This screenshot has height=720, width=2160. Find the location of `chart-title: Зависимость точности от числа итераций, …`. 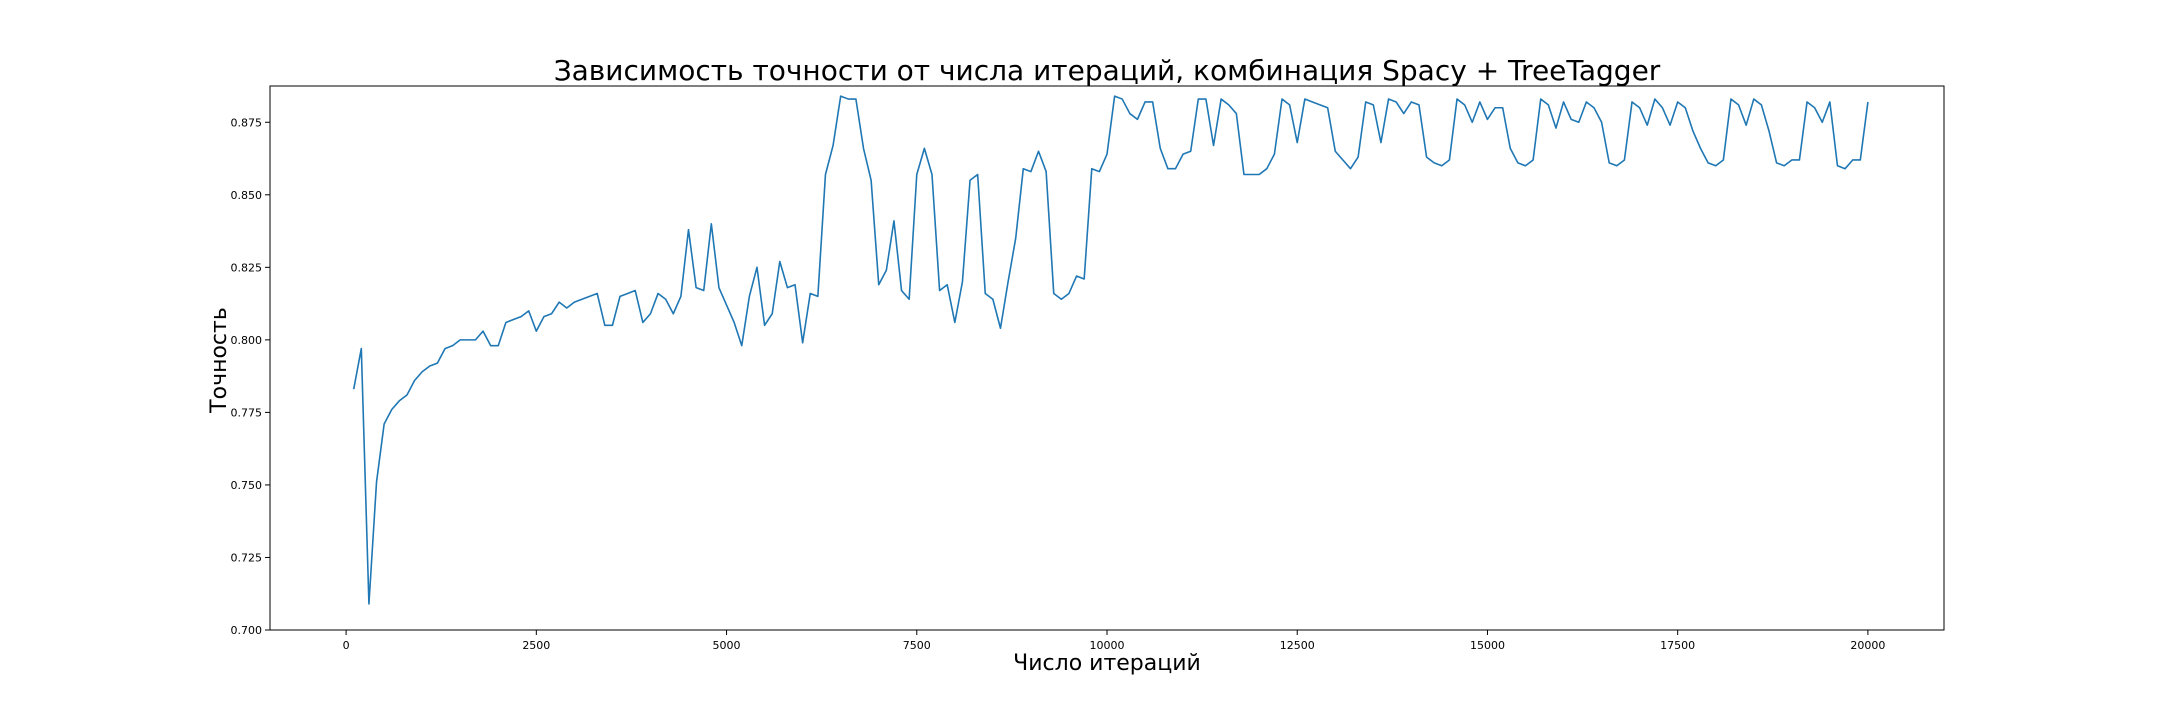

chart-title: Зависимость точности от числа итераций, … is located at coordinates (1107, 70).